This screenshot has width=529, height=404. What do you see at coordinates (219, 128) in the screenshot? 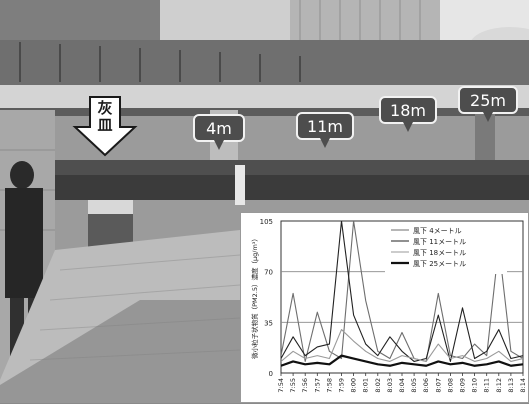
I see `callout-label: 4m` at bounding box center [219, 128].